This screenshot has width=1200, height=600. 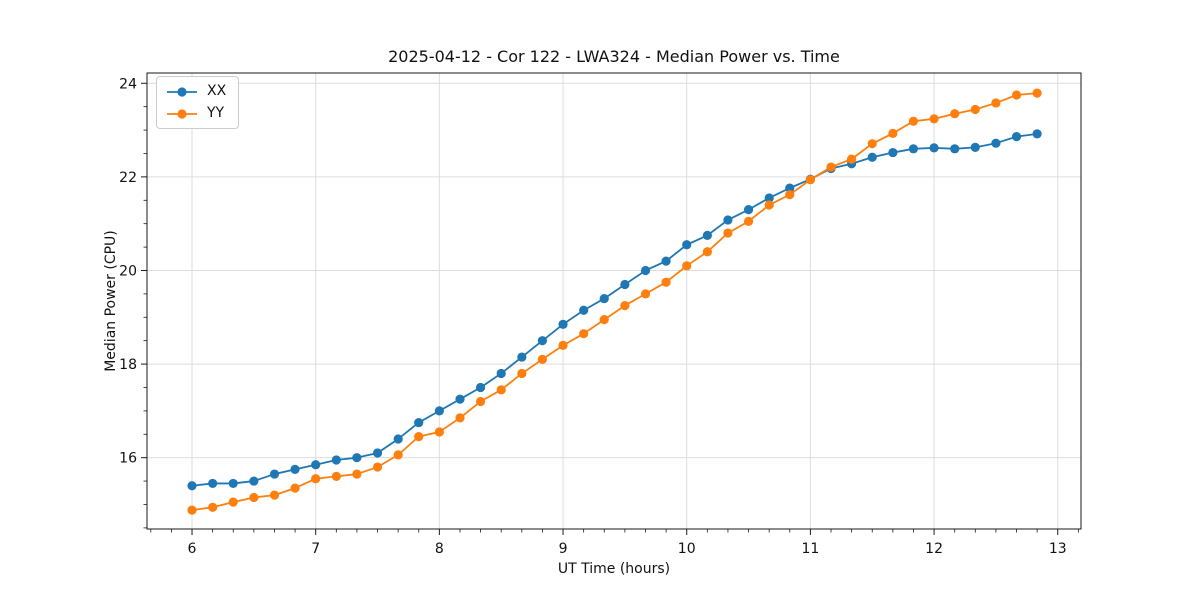 What do you see at coordinates (315, 549) in the screenshot?
I see `x-tick-label: 7` at bounding box center [315, 549].